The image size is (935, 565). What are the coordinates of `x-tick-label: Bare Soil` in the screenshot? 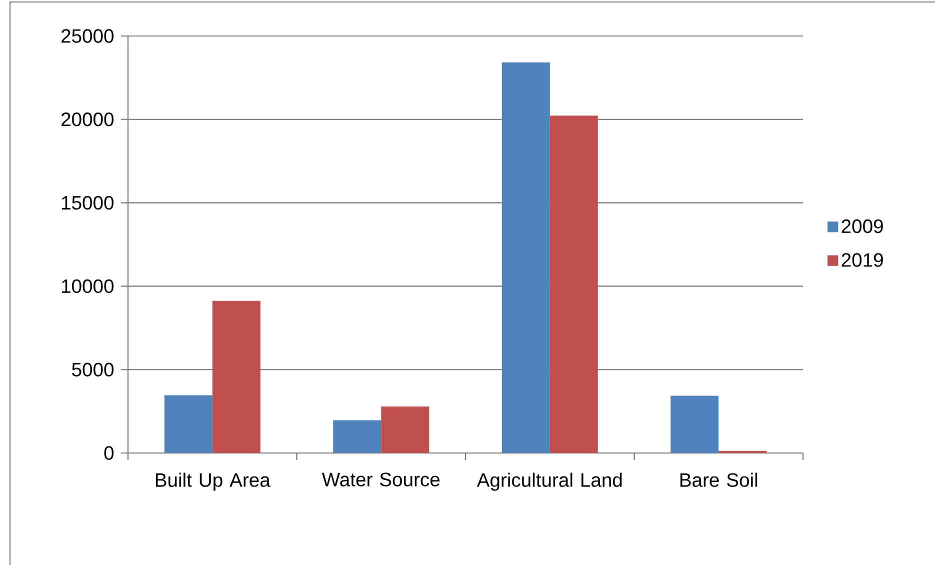 It's located at (719, 479).